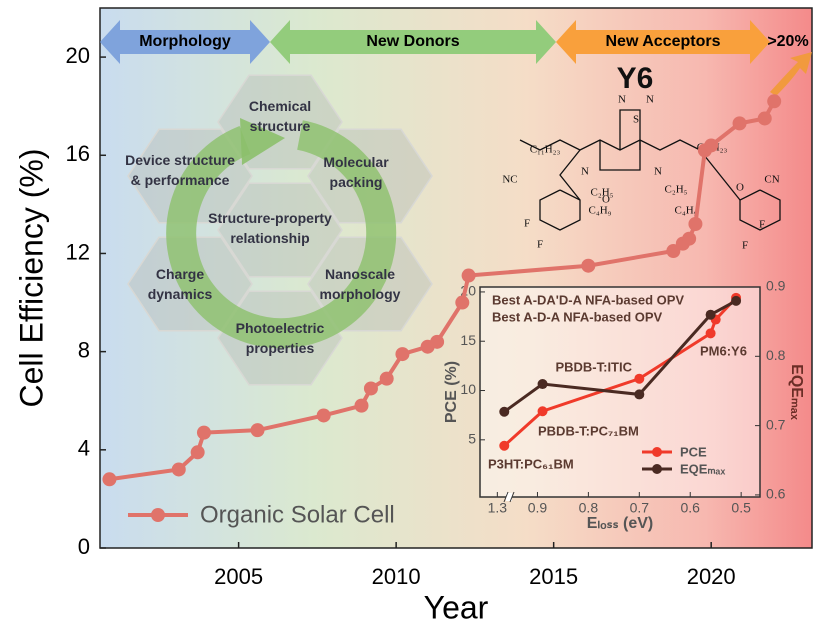 The height and width of the screenshot is (639, 813). I want to click on y-axis-title: PCE (%), so click(451, 392).